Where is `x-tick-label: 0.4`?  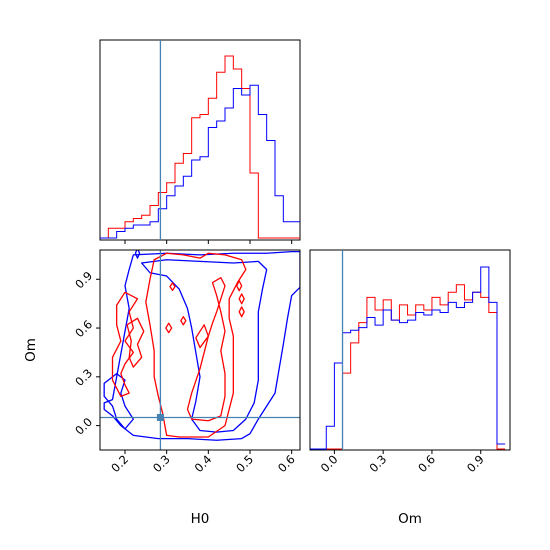
x-tick-label: 0.4 is located at coordinates (203, 463).